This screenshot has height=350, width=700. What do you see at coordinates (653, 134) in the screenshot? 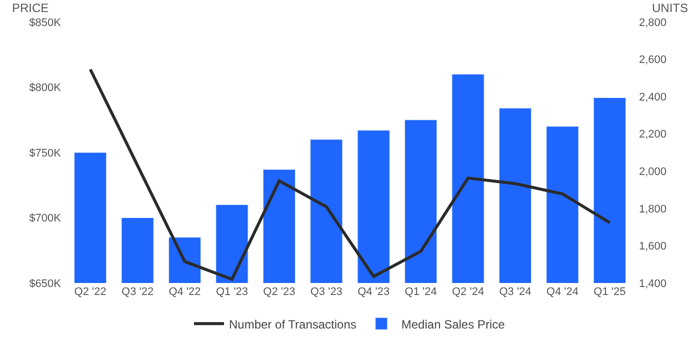
I see `y2-tick-label: 2,200` at bounding box center [653, 134].